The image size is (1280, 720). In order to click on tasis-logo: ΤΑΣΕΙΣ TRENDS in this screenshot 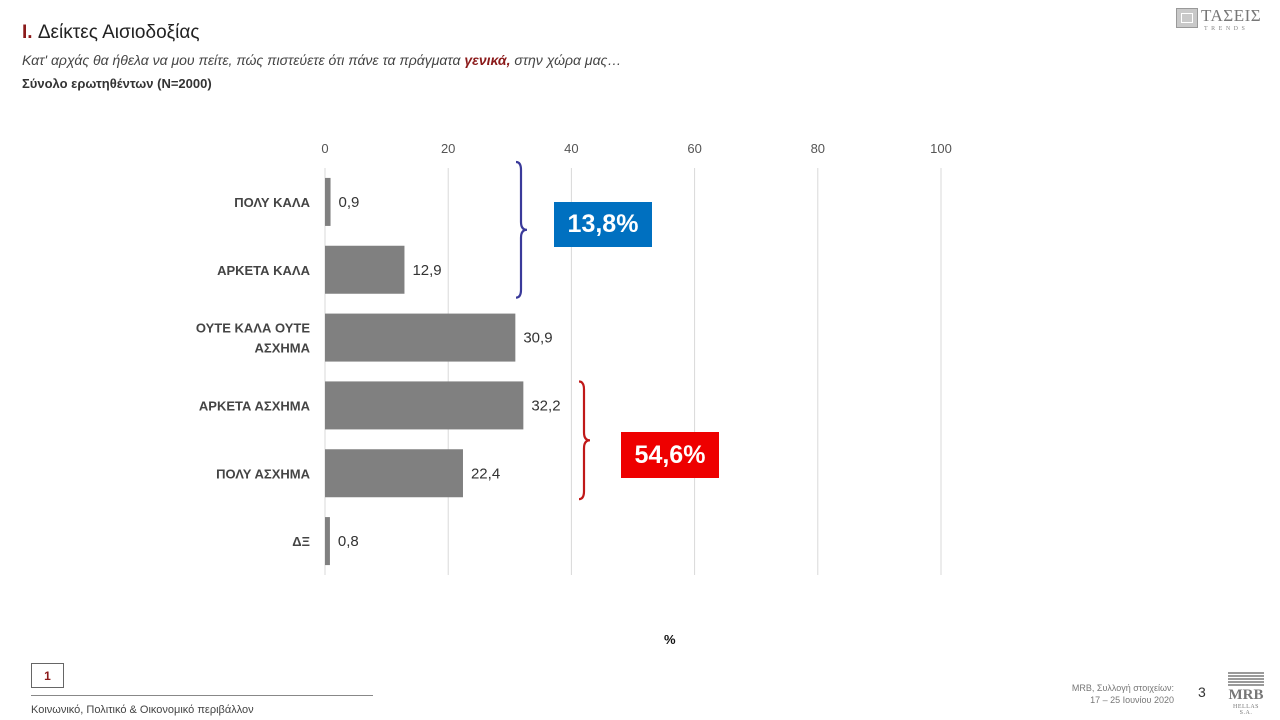, I will do `click(1222, 19)`.